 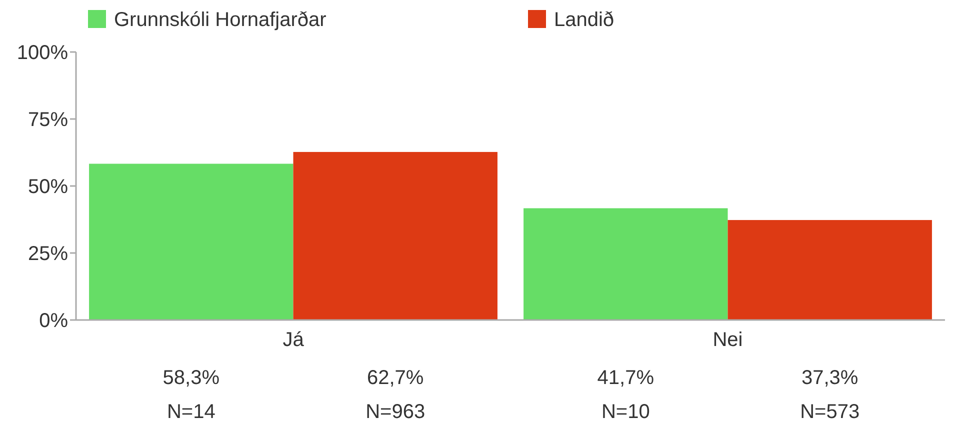 I want to click on text: N=573, so click(x=830, y=412).